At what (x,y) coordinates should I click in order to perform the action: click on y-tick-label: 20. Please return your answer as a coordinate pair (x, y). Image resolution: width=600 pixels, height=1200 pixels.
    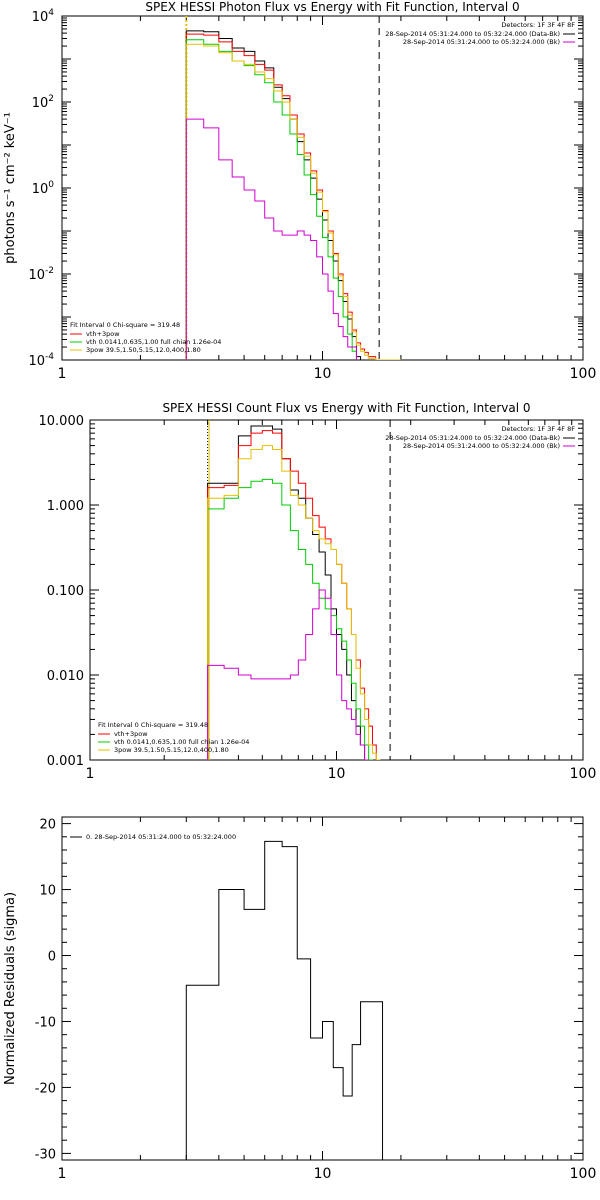
    Looking at the image, I should click on (47, 825).